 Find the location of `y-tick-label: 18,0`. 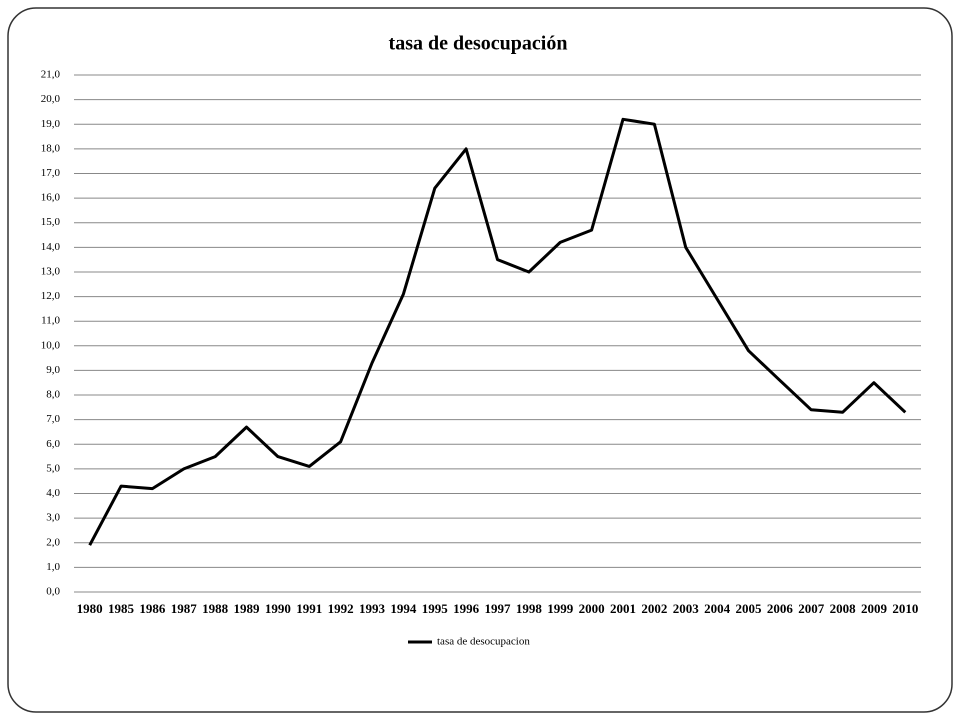

y-tick-label: 18,0 is located at coordinates (51, 148).